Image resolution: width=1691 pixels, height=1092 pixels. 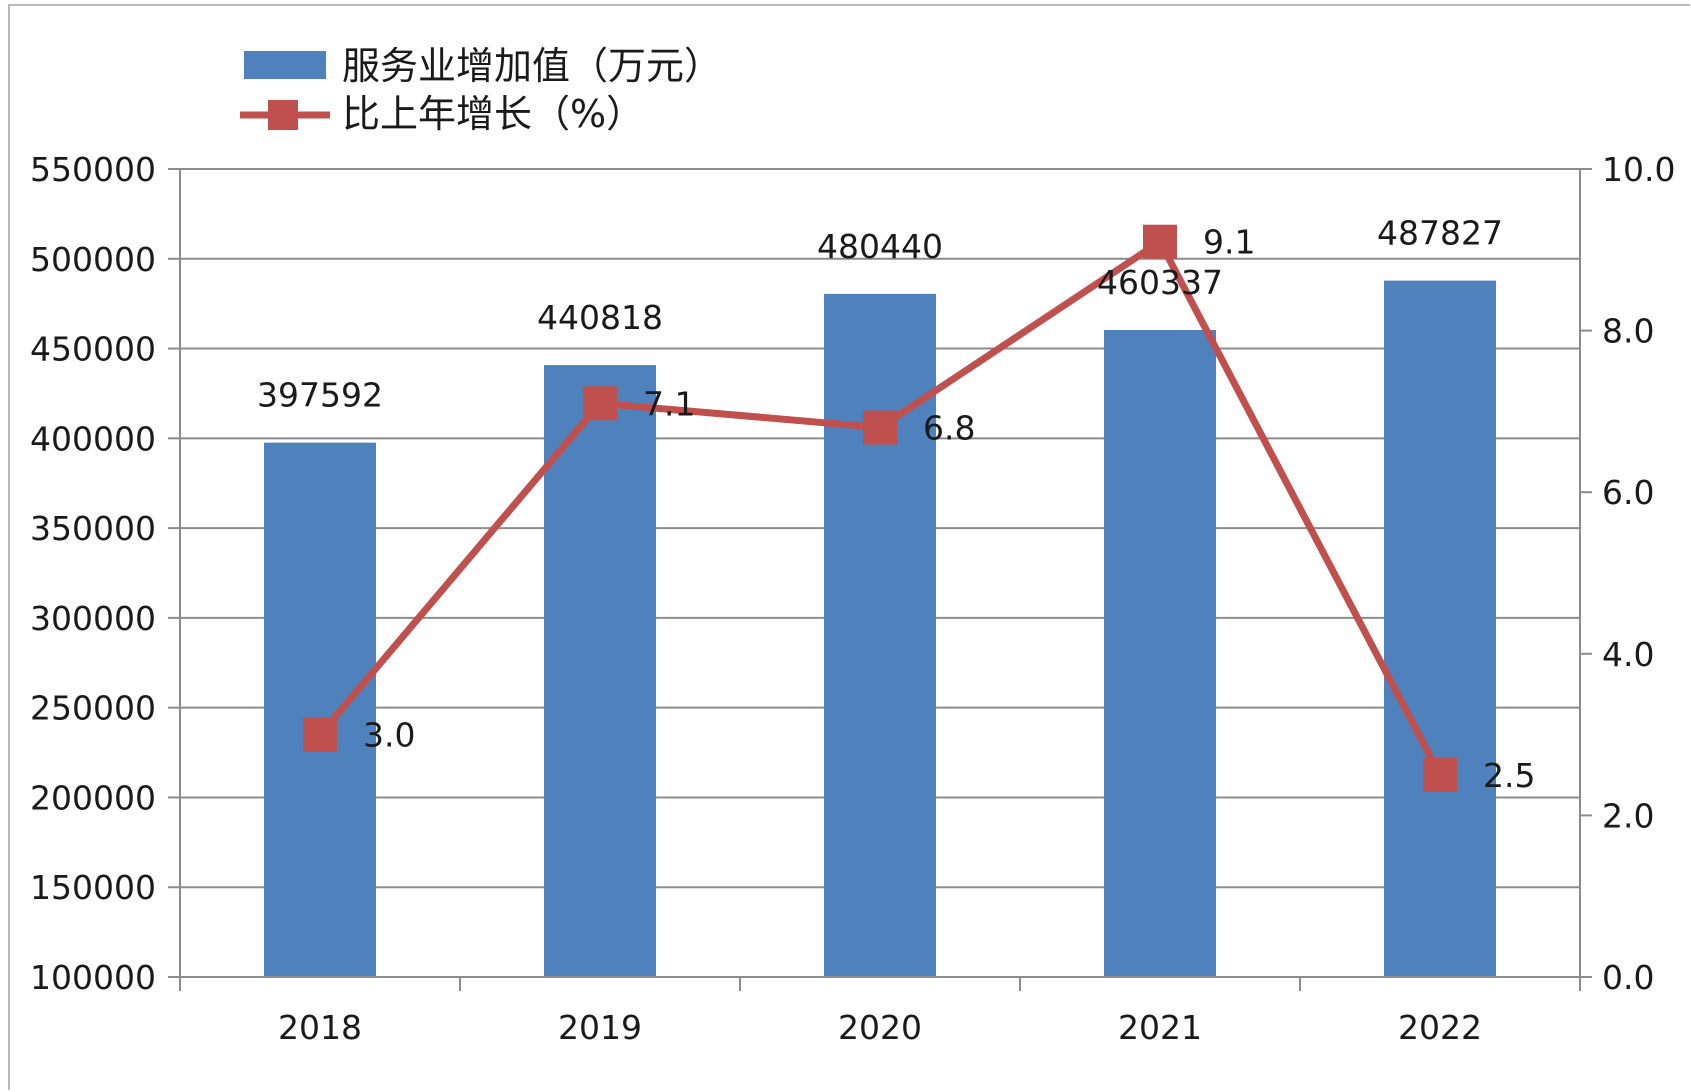 I want to click on x-tick-label: 2020, so click(x=880, y=1027).